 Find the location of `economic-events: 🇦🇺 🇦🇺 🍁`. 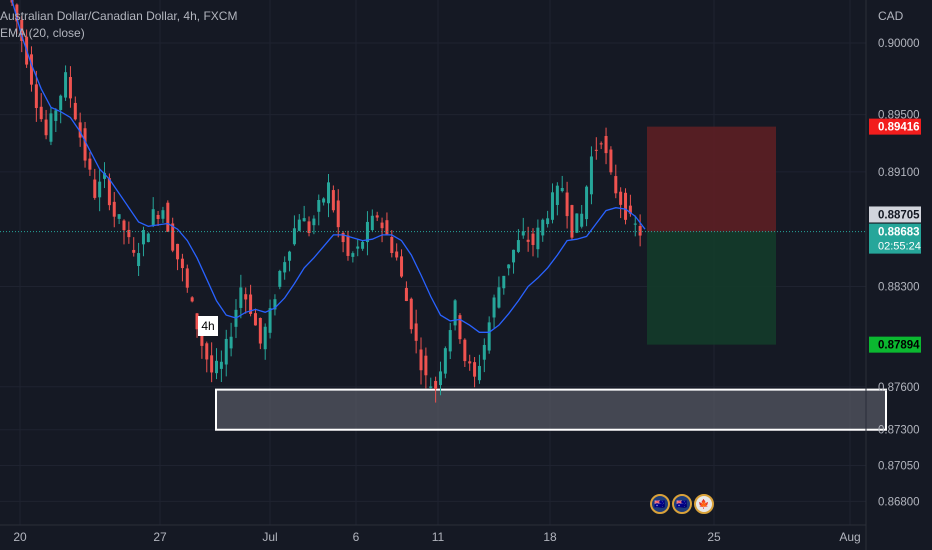

economic-events: 🇦🇺 🇦🇺 🍁 is located at coordinates (682, 504).